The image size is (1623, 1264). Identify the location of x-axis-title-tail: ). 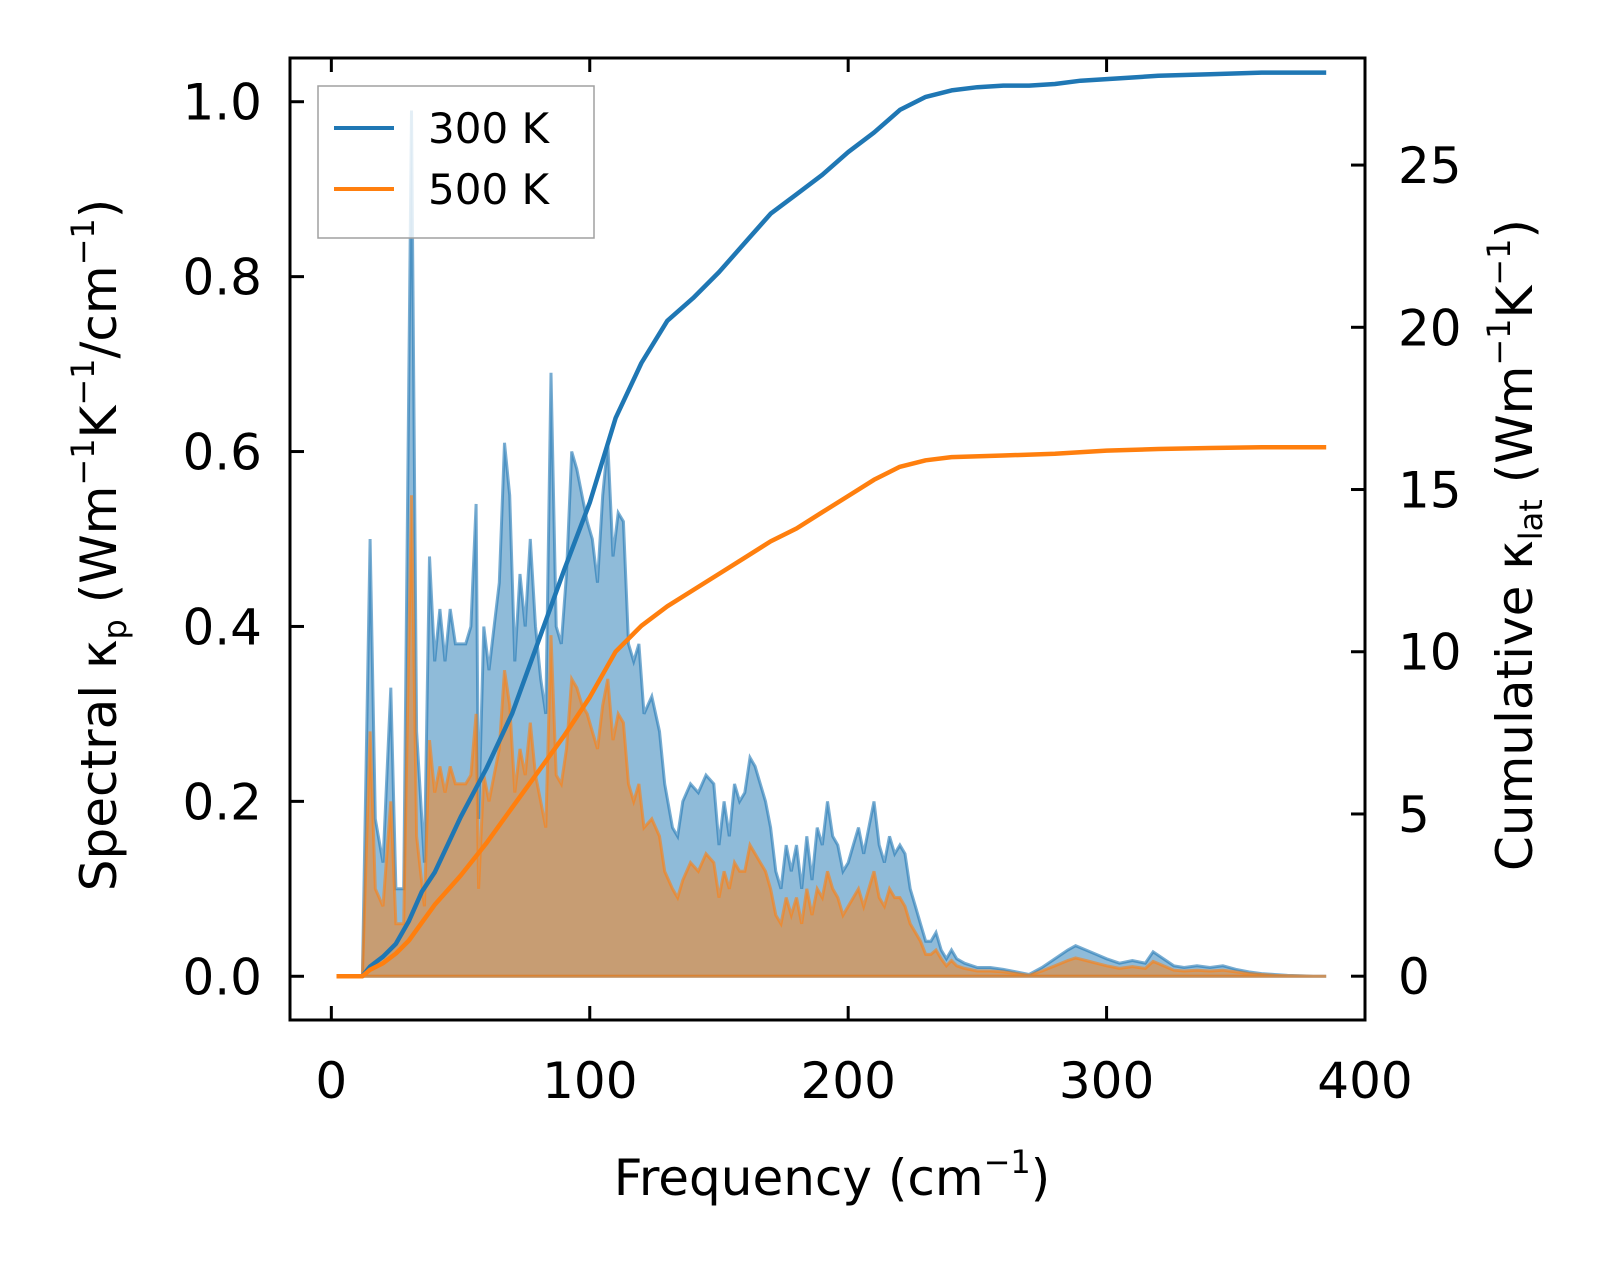
(1041, 1178).